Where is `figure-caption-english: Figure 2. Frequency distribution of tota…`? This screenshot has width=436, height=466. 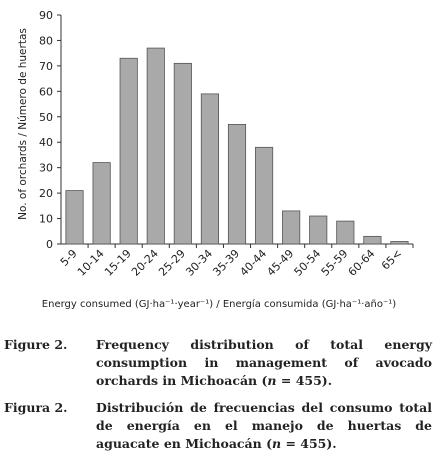 figure-caption-english: Figure 2. Frequency distribution of tota… is located at coordinates (218, 363).